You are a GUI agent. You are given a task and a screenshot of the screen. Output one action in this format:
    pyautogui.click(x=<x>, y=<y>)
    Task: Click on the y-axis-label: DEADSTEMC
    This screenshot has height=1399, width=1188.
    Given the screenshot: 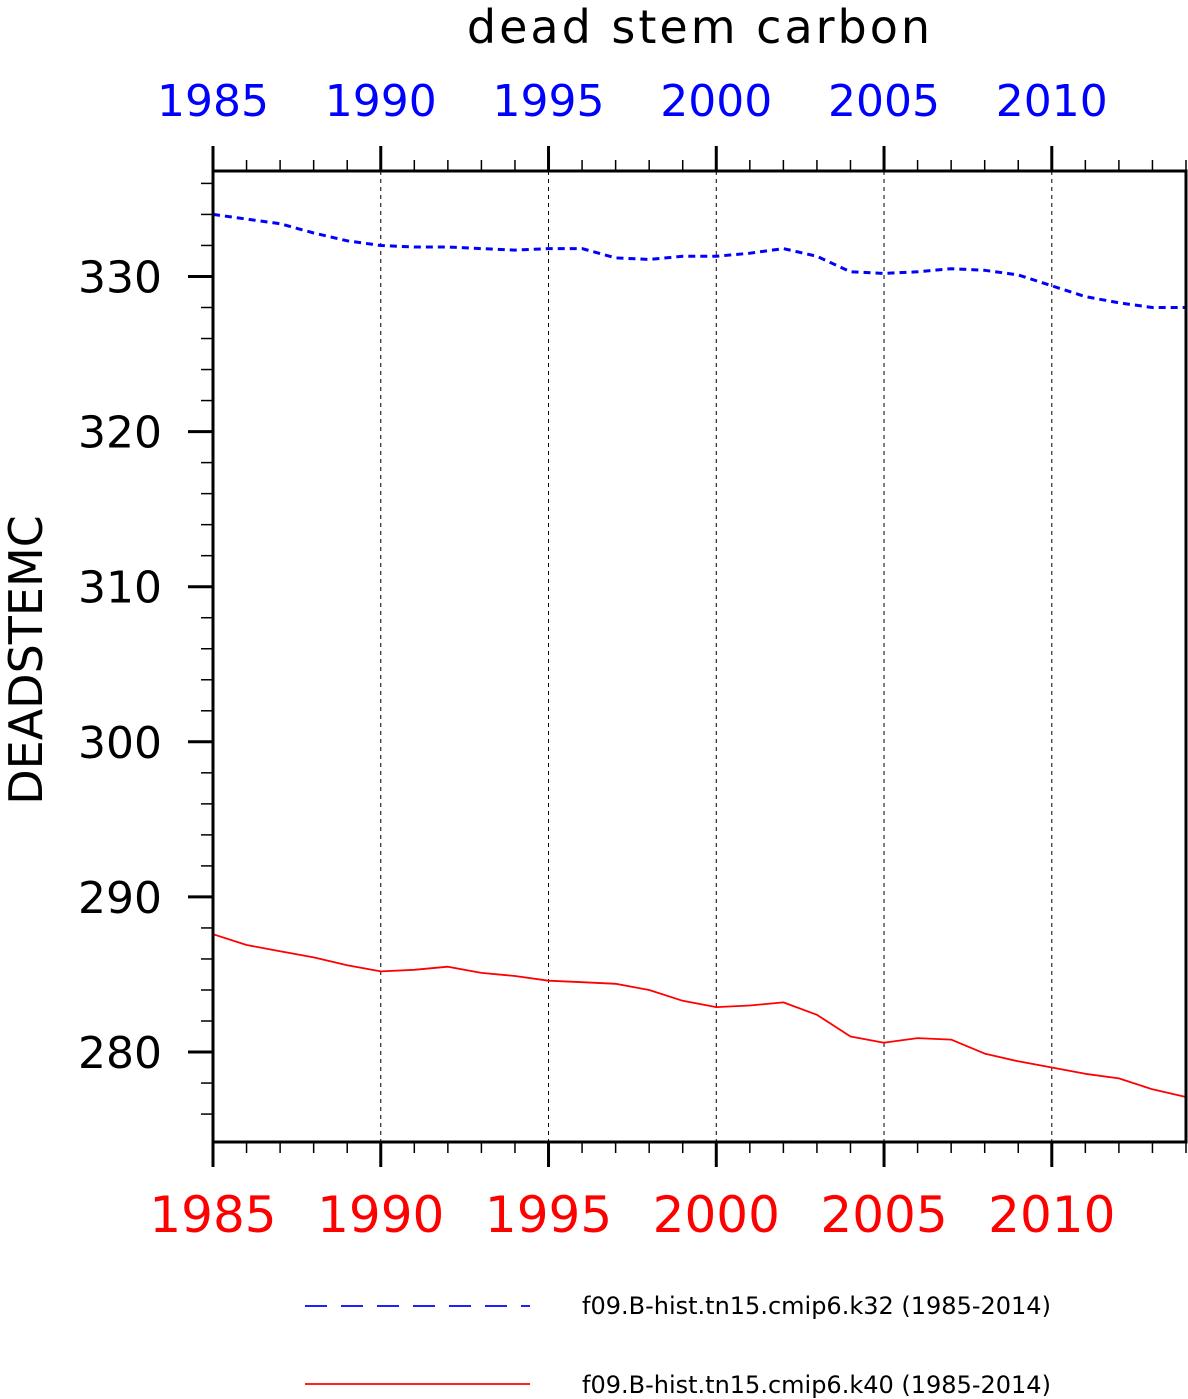 What is the action you would take?
    pyautogui.click(x=26, y=660)
    